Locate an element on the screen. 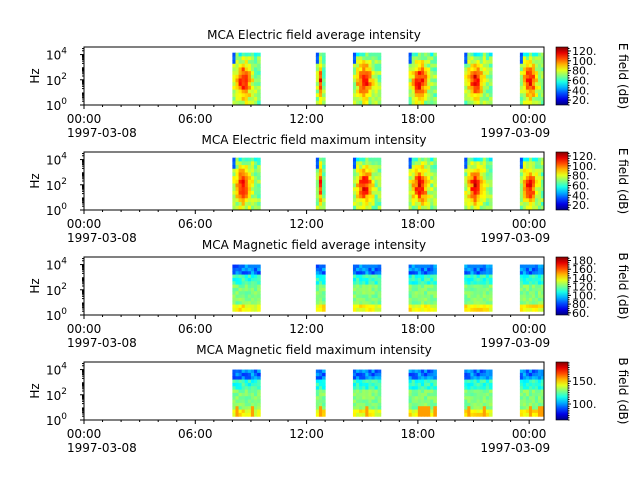 This screenshot has height=484, width=640. x-tick-label: 18:00 is located at coordinates (418, 329).